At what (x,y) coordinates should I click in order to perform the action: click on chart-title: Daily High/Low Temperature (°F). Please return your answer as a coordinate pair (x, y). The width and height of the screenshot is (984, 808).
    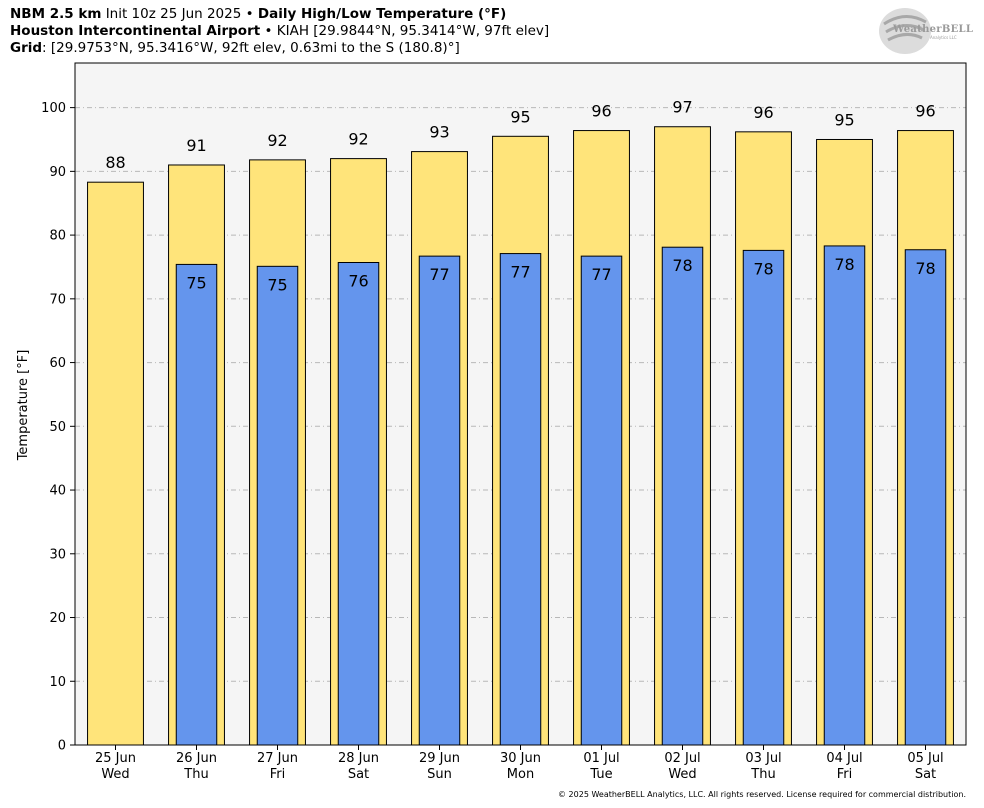
    Looking at the image, I should click on (382, 14).